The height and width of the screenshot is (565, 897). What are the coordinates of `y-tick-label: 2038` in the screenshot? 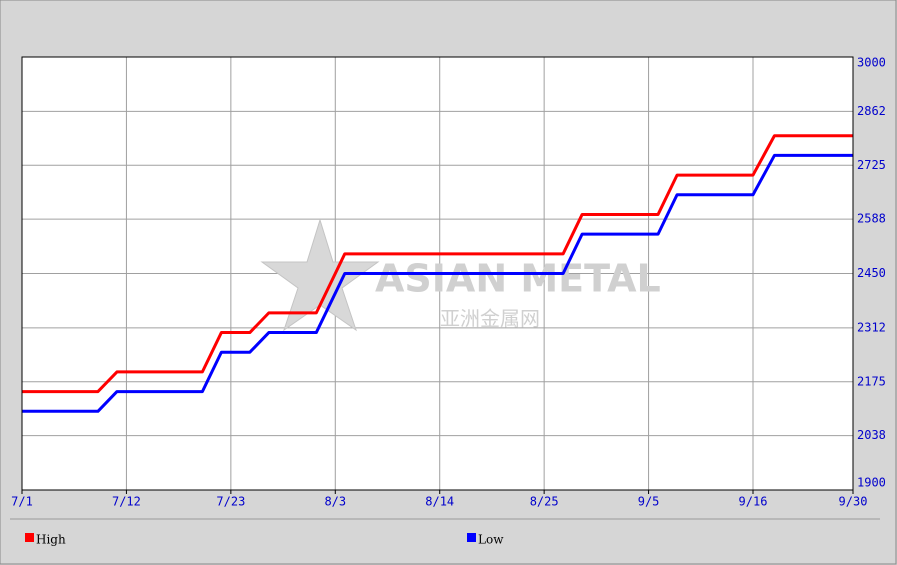 It's located at (871, 435).